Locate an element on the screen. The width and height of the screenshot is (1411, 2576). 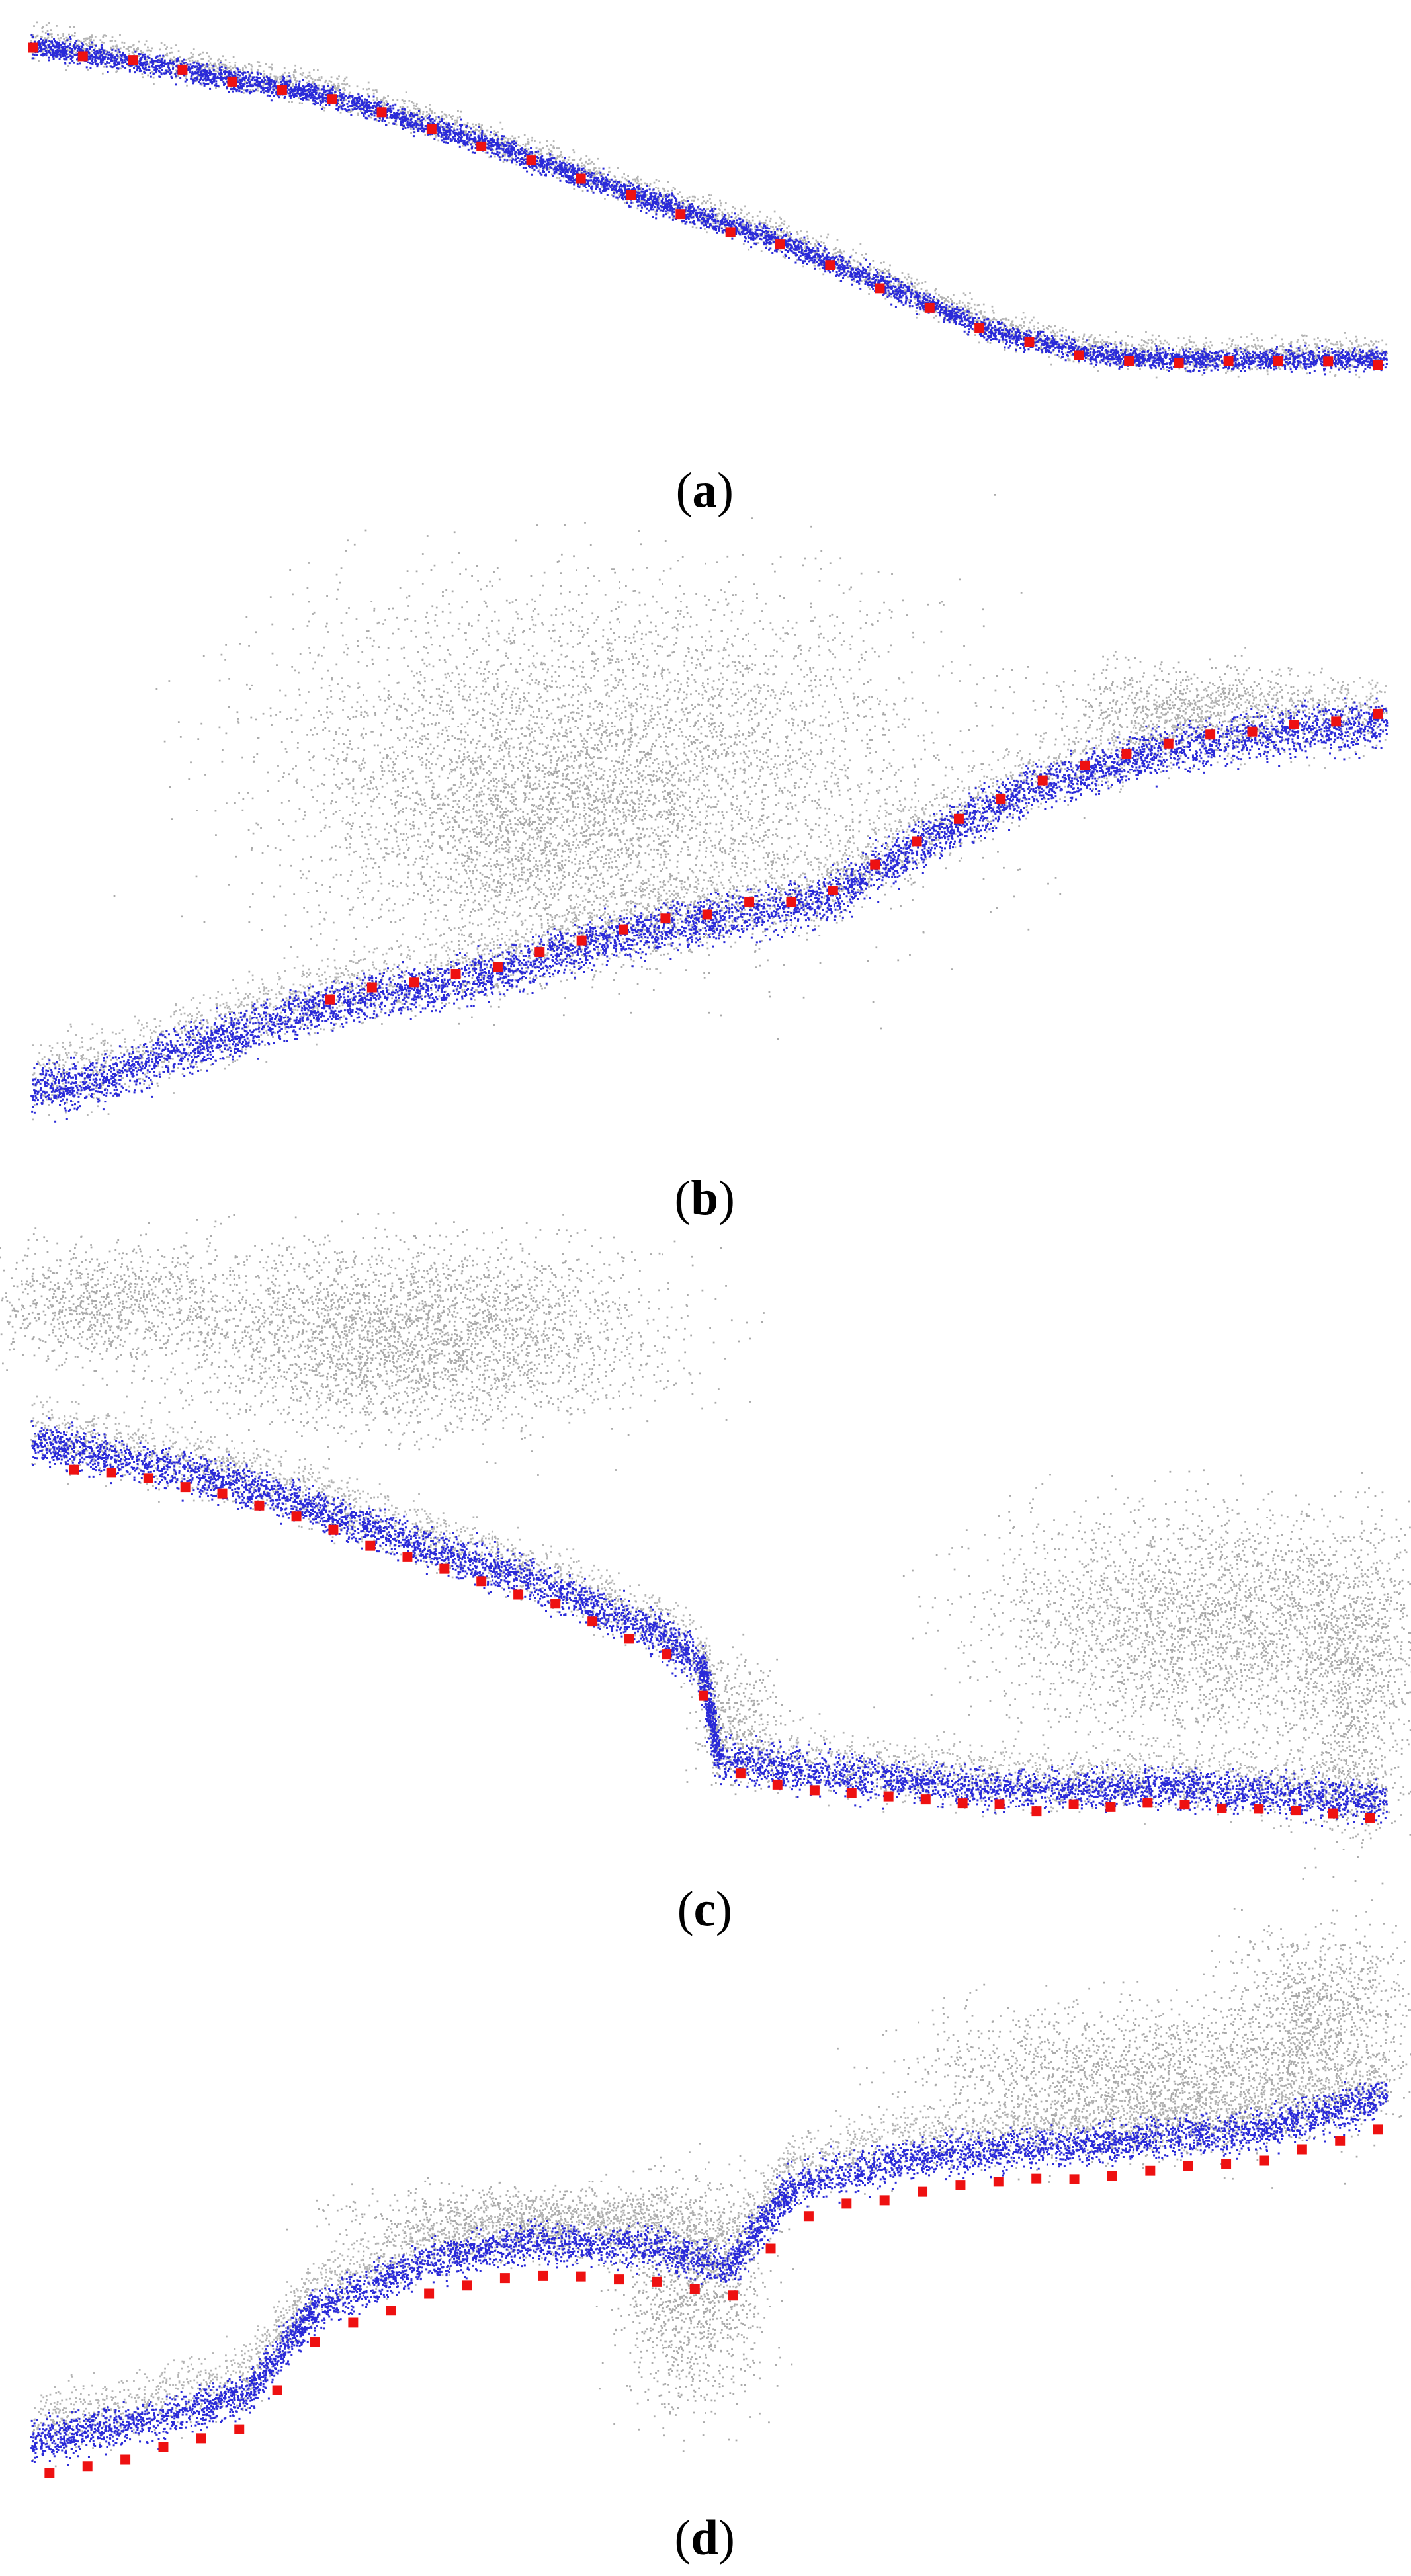
caption-letter: c is located at coordinates (705, 1909).